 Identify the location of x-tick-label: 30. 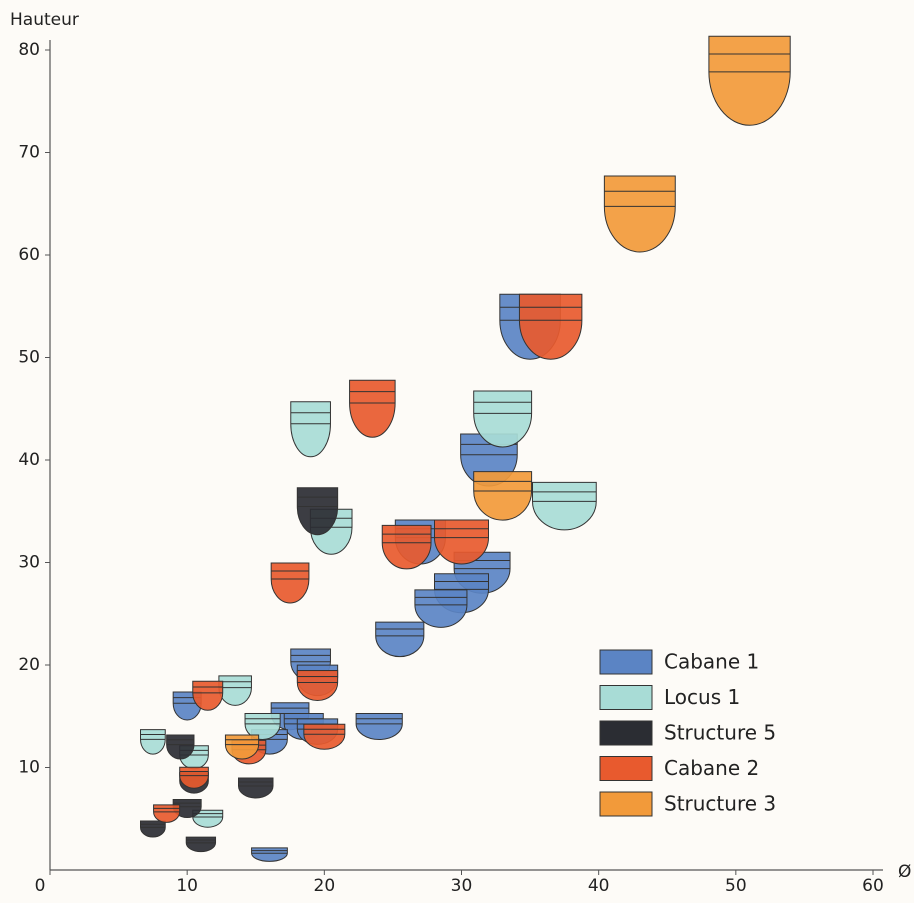
(462, 886).